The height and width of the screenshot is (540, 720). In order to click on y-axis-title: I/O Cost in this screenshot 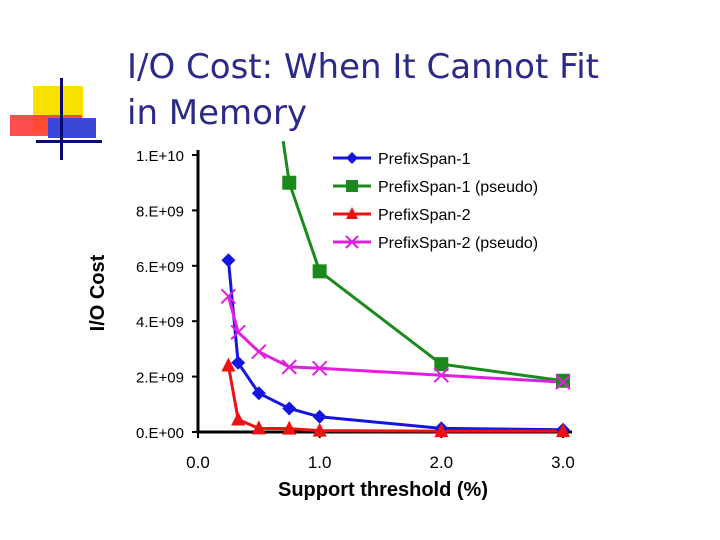, I will do `click(98, 292)`.